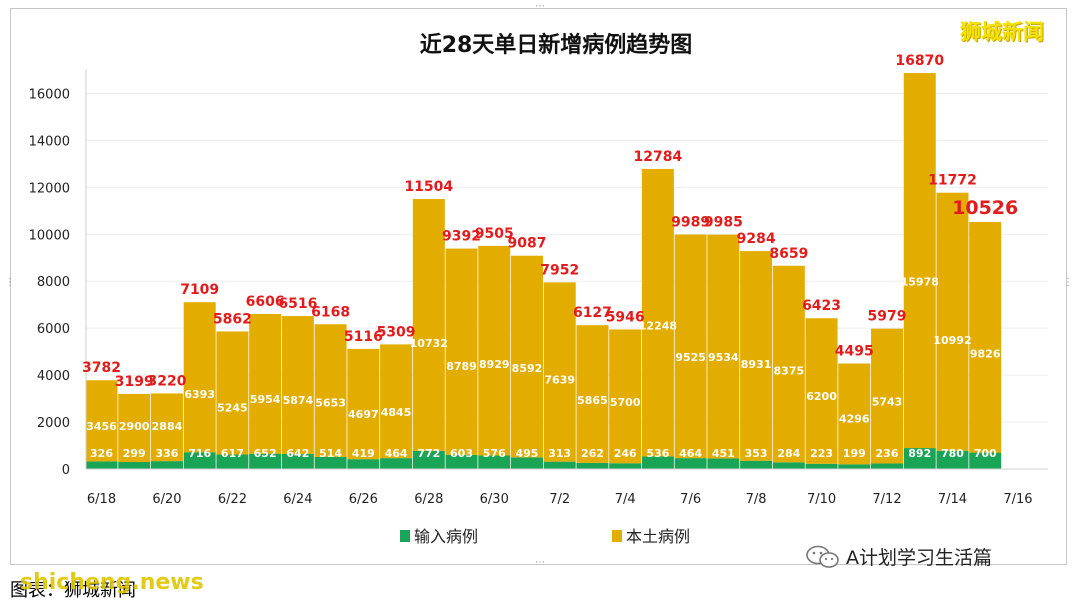 This screenshot has height=605, width=1080. Describe the element at coordinates (952, 340) in the screenshot. I see `data-label-local: 10992` at that location.